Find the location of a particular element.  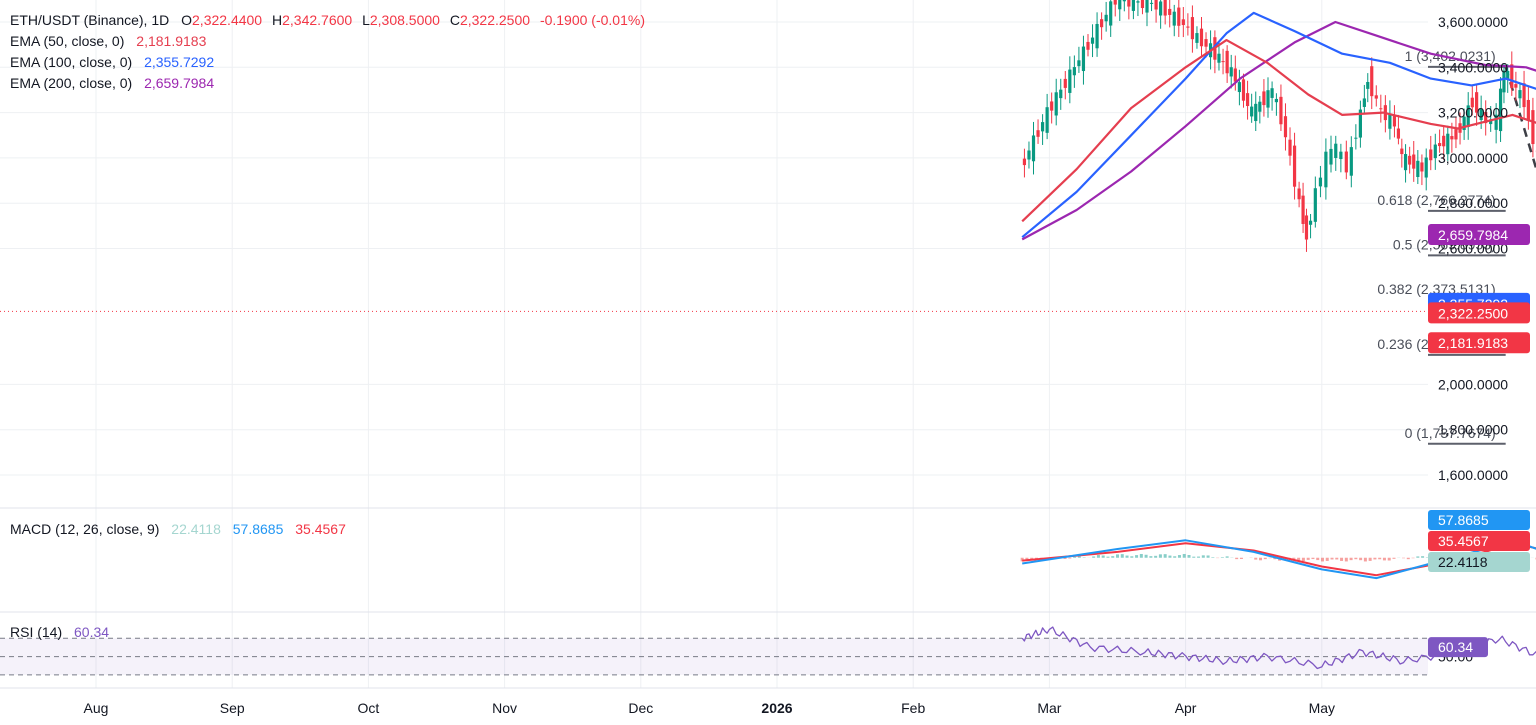

ema100-legend: EMA (100, close, 0) 2,355.7292 is located at coordinates (112, 62).